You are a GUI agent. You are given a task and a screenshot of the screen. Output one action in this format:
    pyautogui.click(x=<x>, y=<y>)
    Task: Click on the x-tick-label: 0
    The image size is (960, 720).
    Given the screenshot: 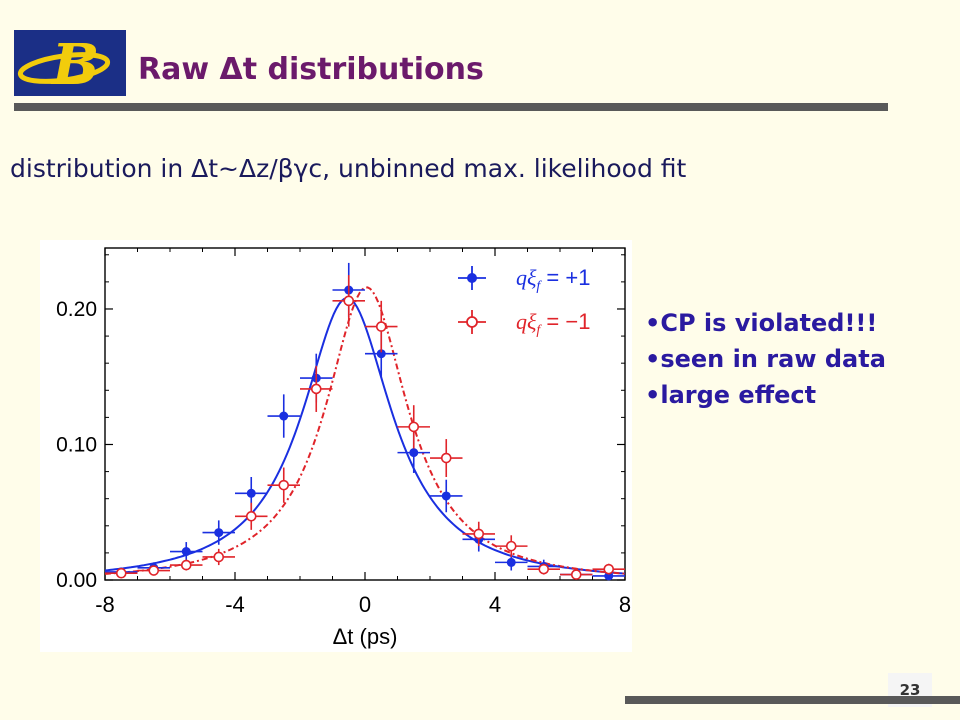 What is the action you would take?
    pyautogui.click(x=365, y=604)
    